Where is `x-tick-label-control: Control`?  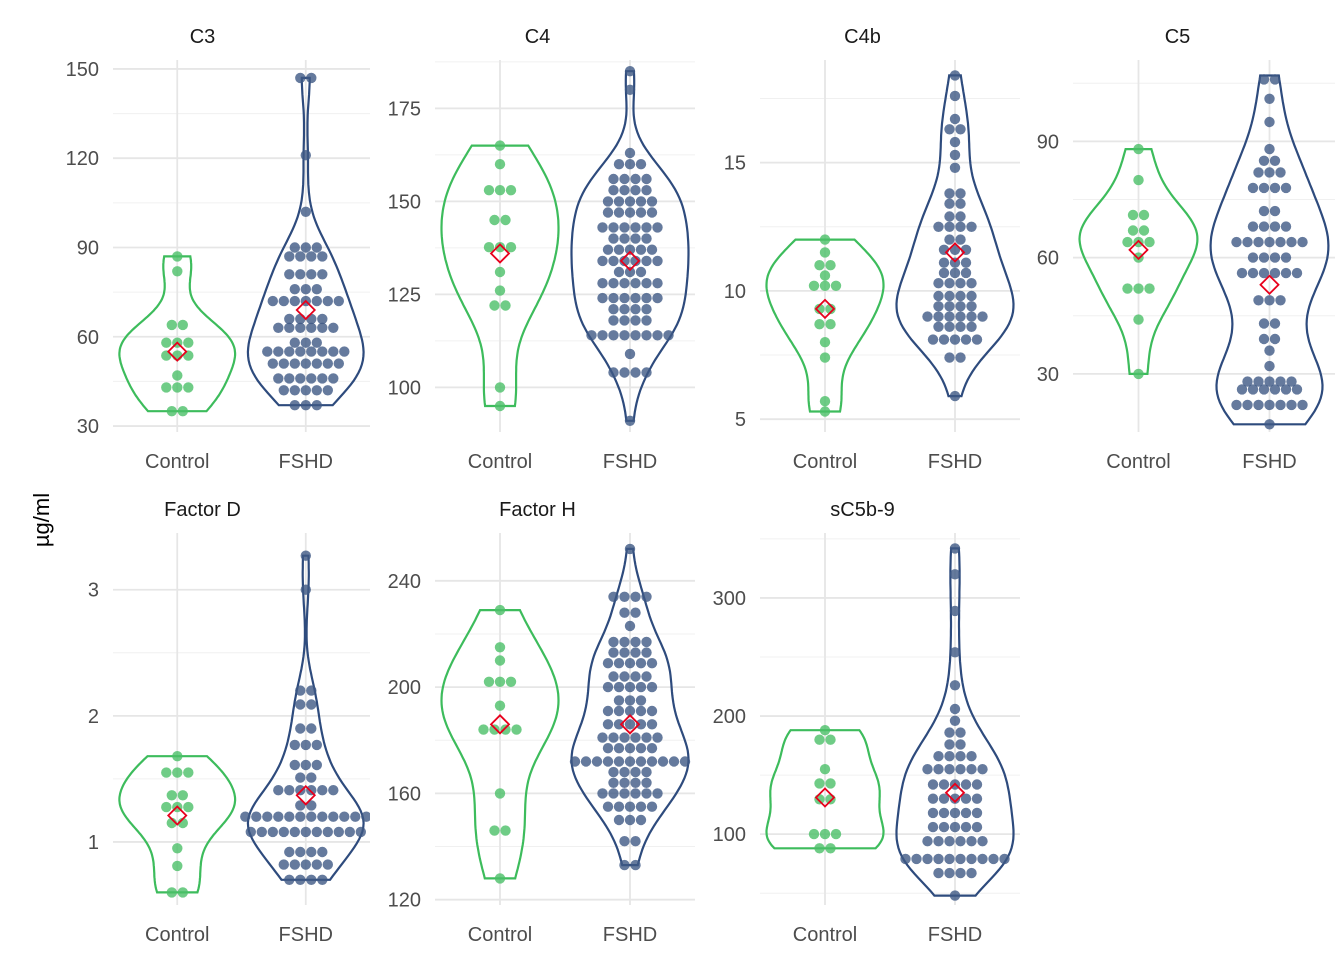
x-tick-label-control: Control is located at coordinates (177, 462).